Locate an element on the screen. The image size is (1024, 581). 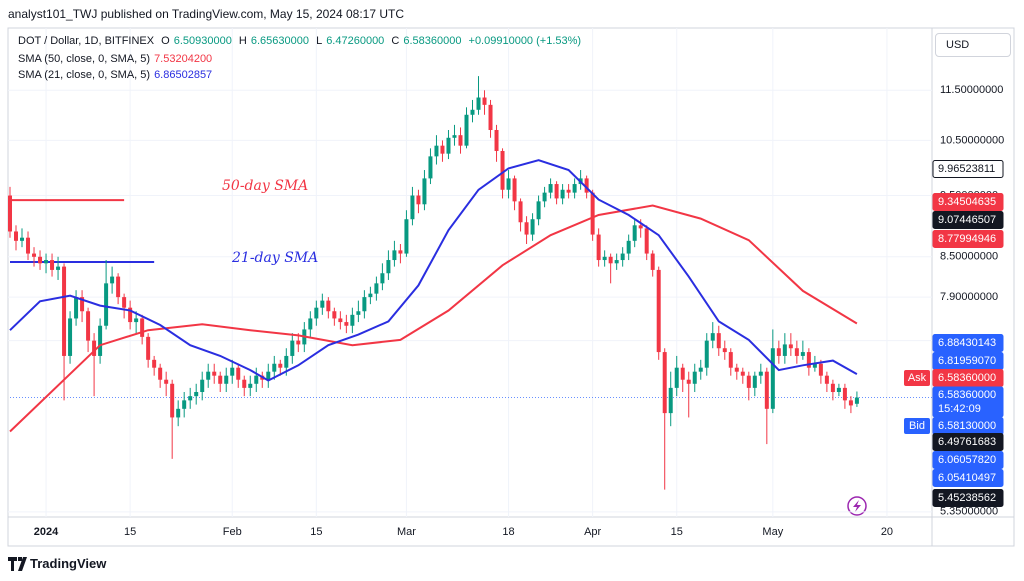
footer-brand: TradingView is located at coordinates (68, 563).